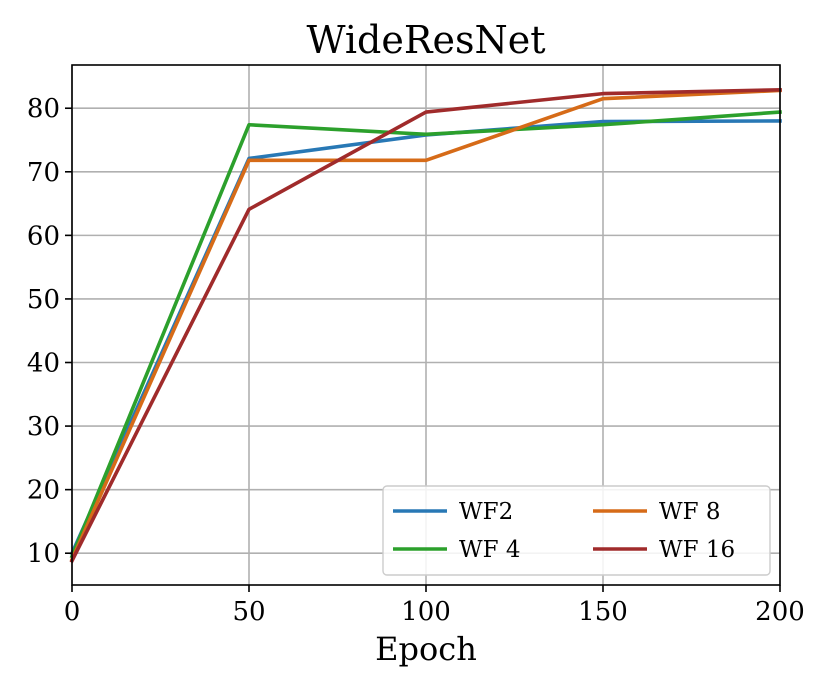  What do you see at coordinates (690, 512) in the screenshot?
I see `legend-label: WF 8` at bounding box center [690, 512].